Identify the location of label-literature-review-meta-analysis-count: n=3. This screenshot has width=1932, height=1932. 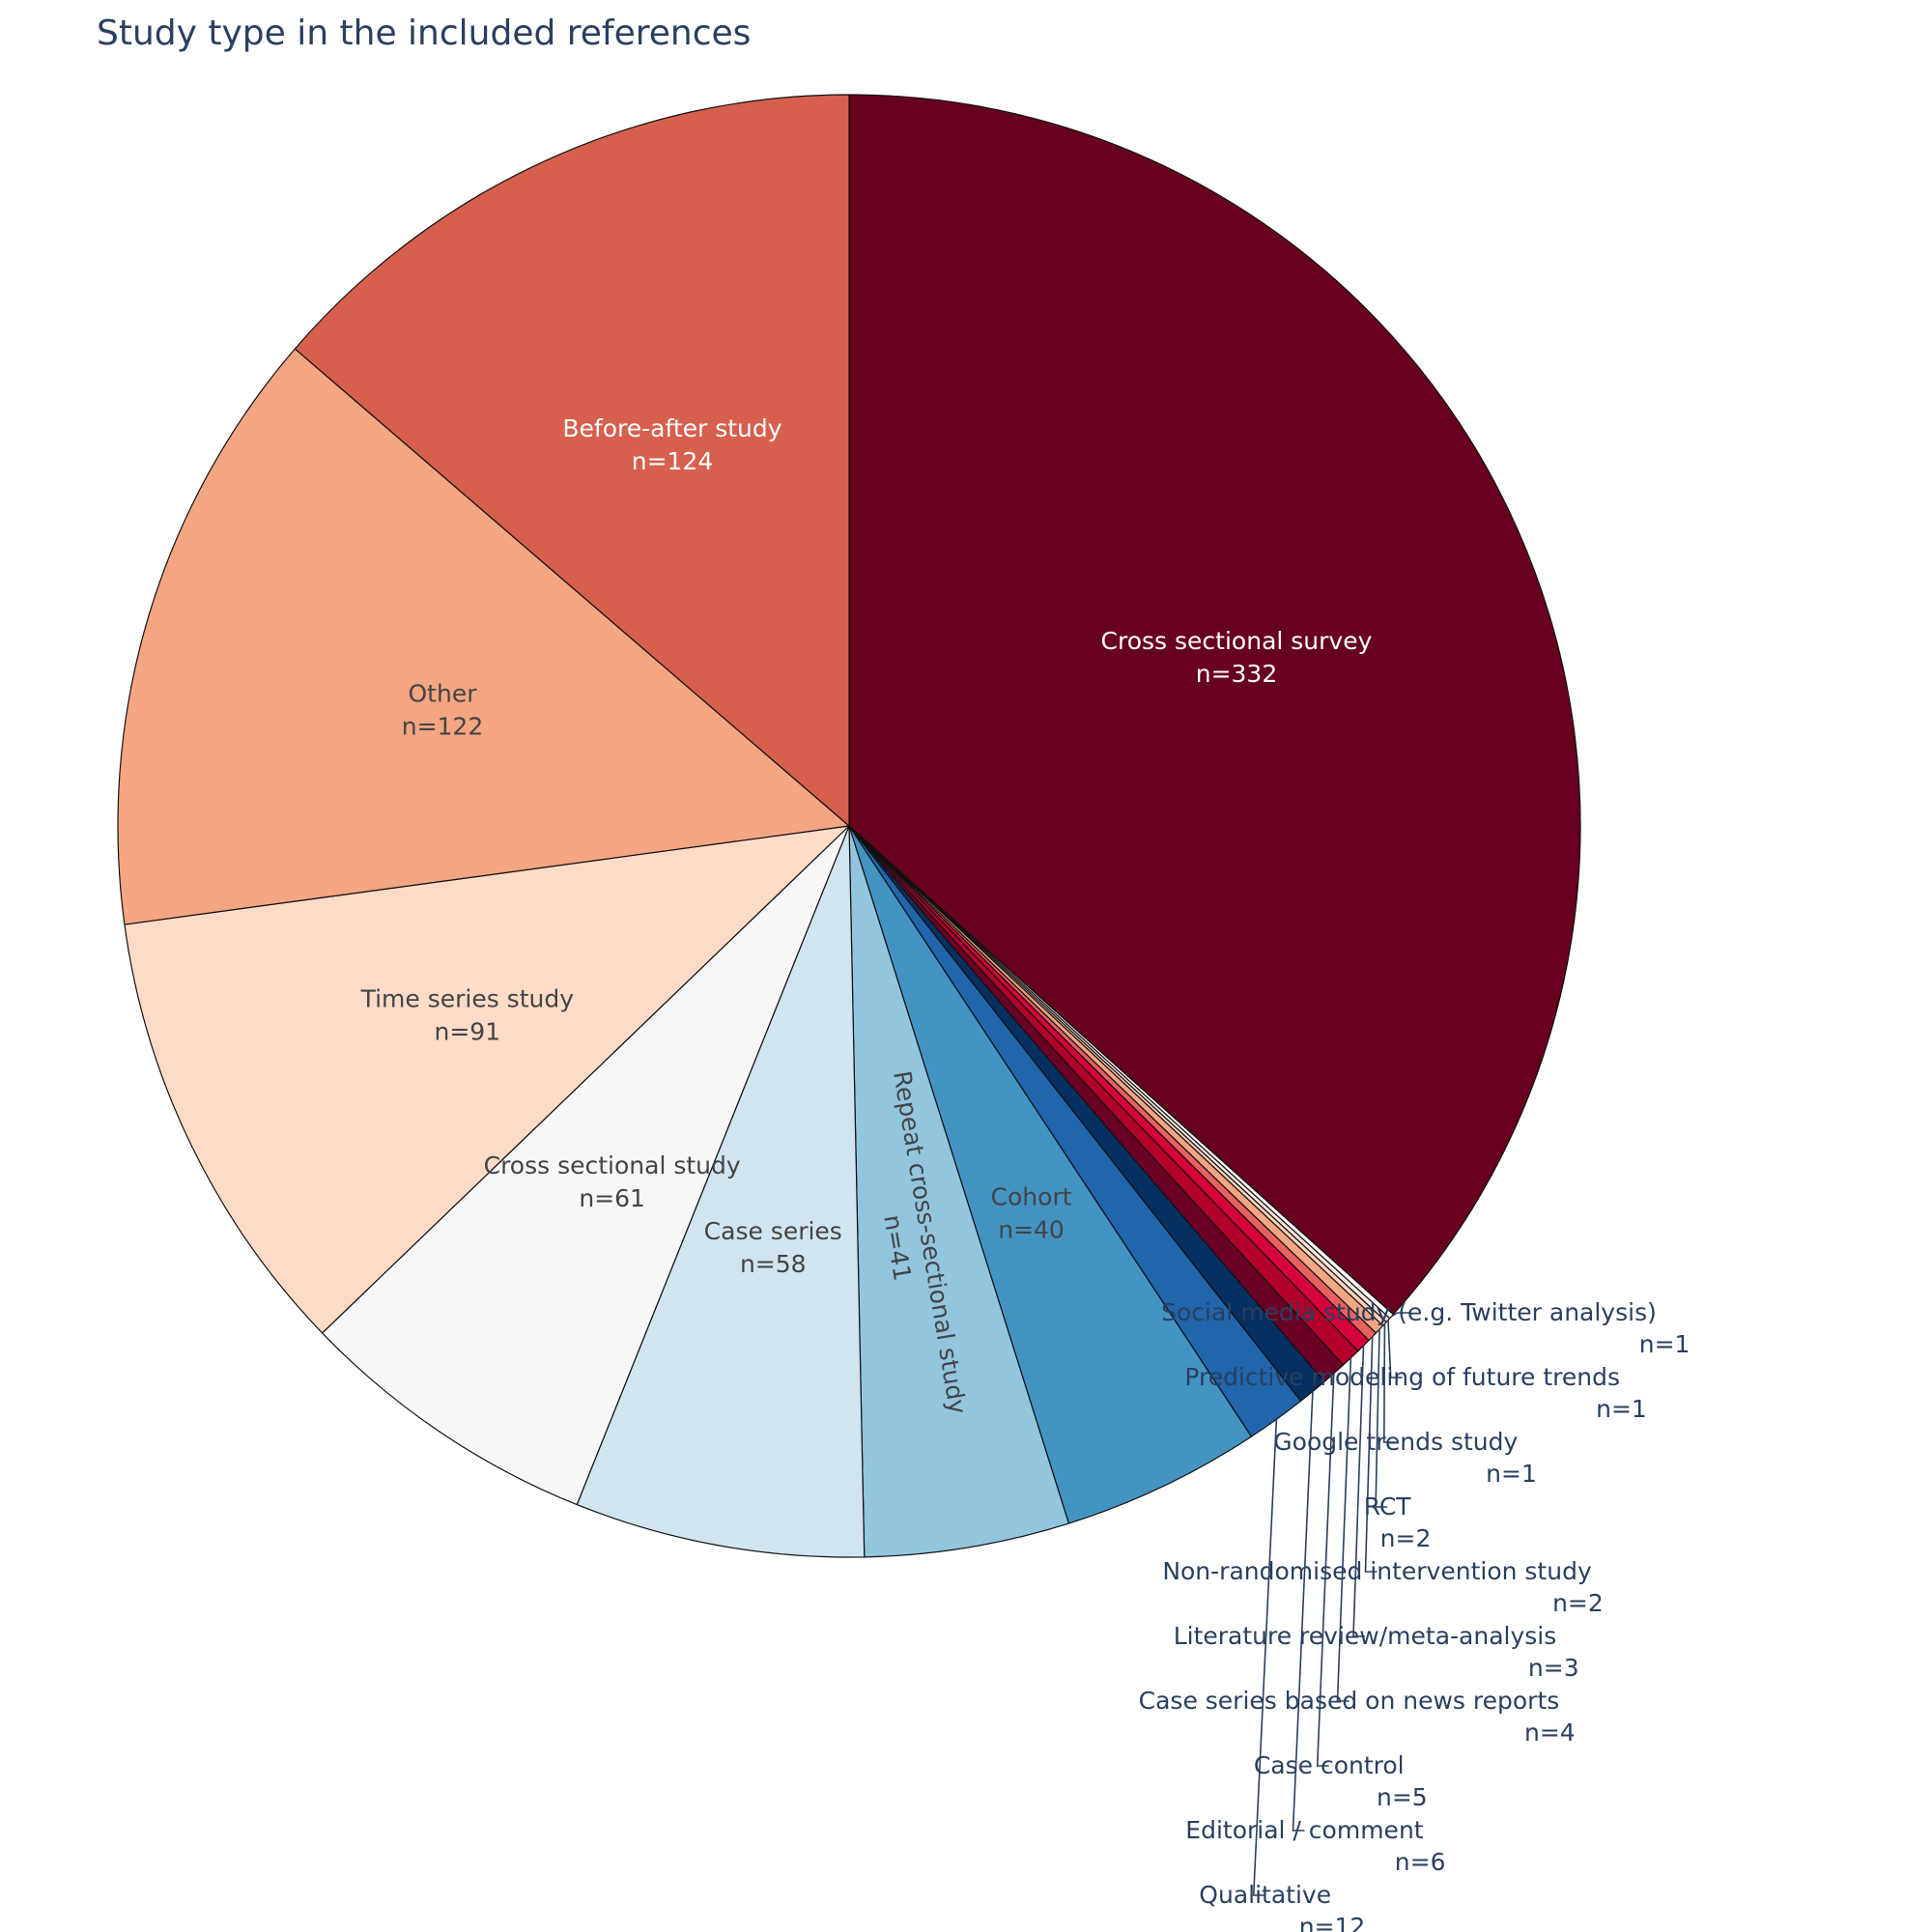
(1553, 1668).